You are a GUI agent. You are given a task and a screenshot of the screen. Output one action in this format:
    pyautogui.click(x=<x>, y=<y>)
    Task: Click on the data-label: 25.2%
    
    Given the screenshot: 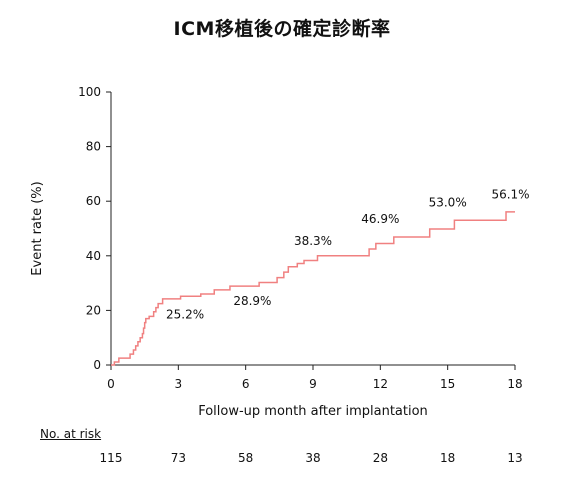 What is the action you would take?
    pyautogui.click(x=185, y=315)
    